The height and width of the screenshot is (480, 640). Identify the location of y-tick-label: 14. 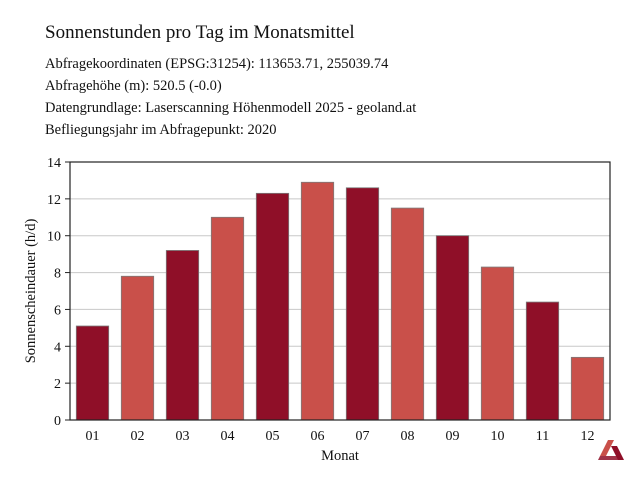
(54, 163).